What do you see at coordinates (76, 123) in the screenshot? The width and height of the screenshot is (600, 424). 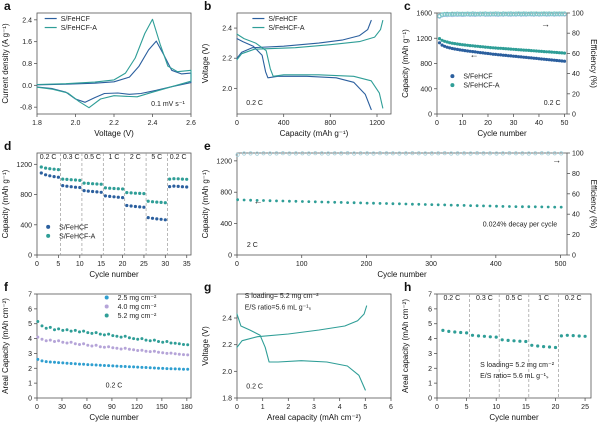 I see `x-tick-label: 2.0` at bounding box center [76, 123].